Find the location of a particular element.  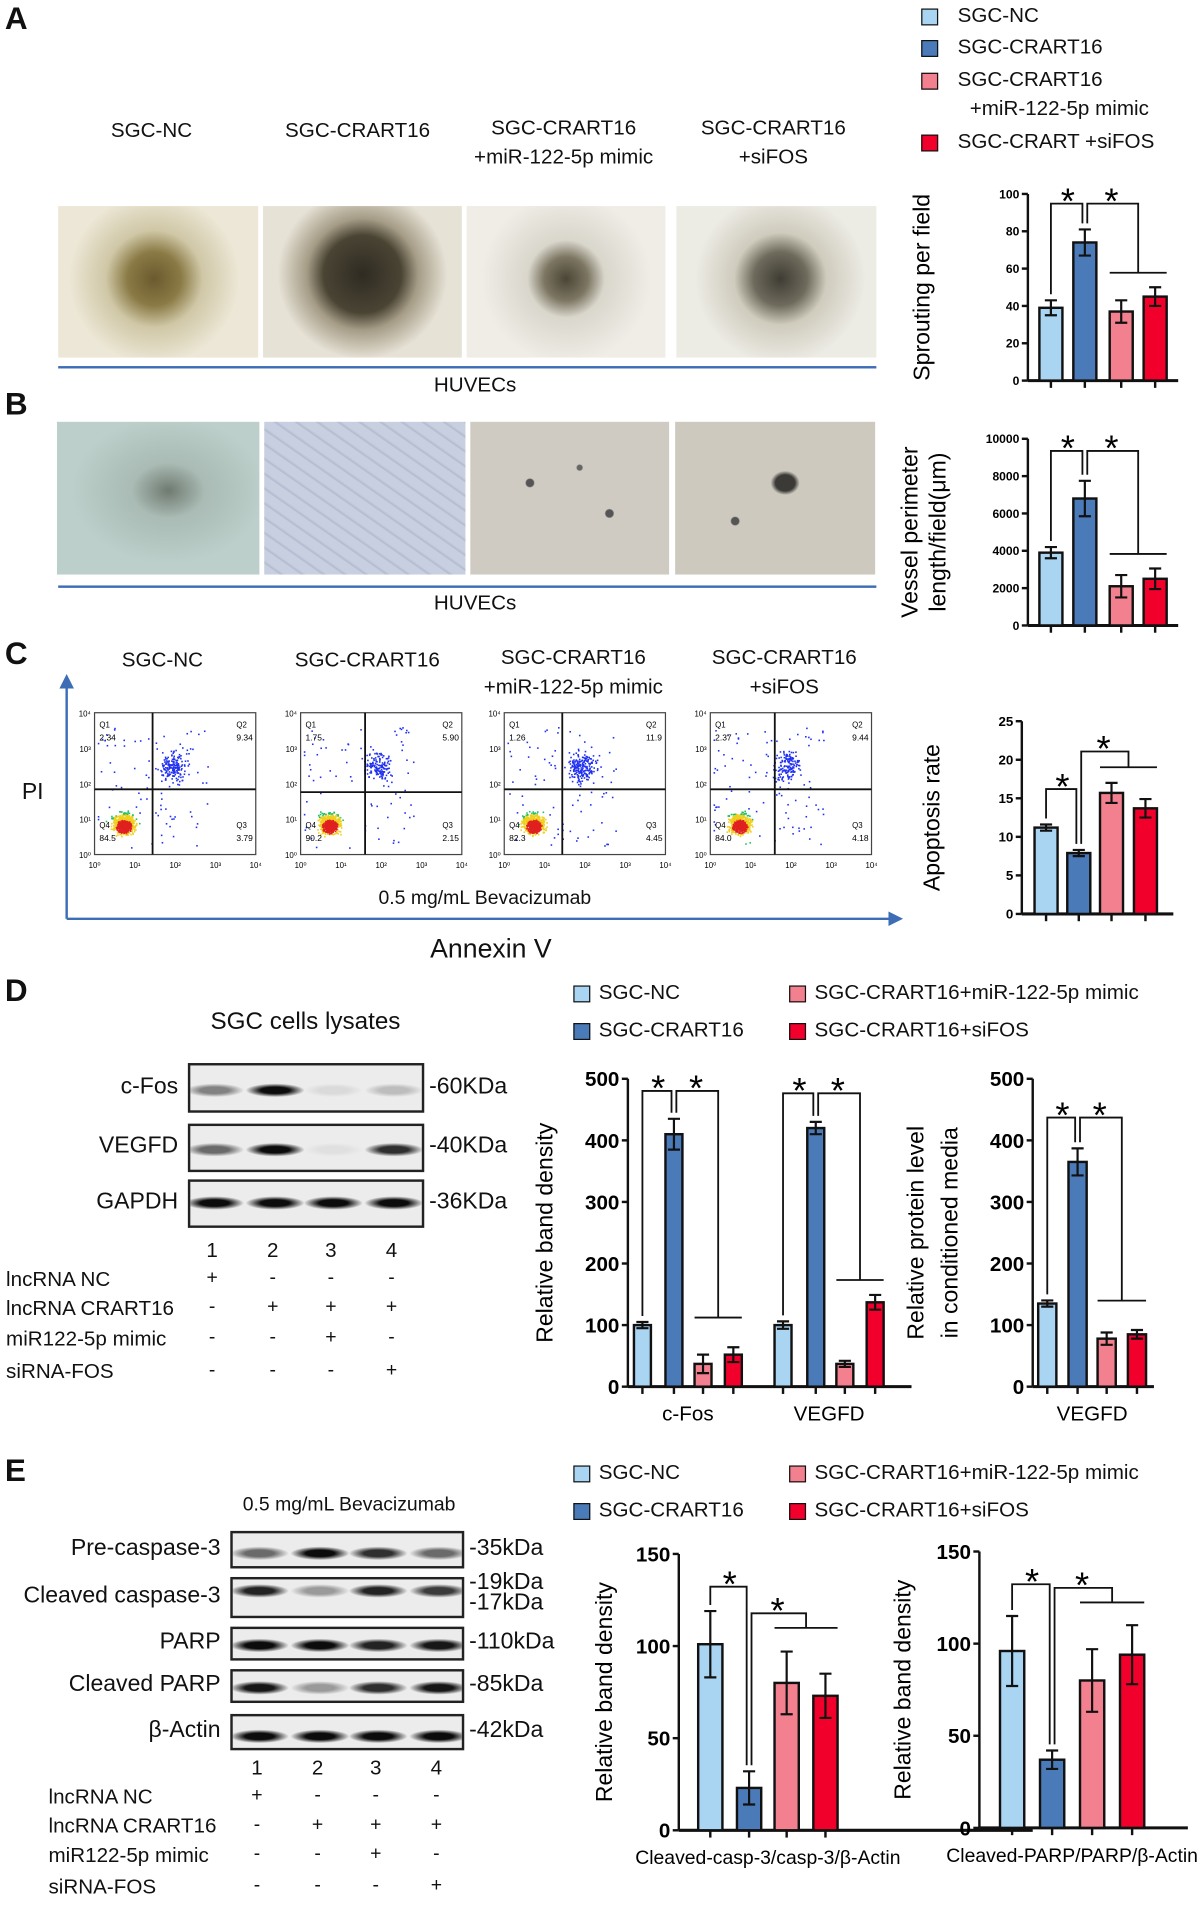

blot--actin is located at coordinates (347, 1732).